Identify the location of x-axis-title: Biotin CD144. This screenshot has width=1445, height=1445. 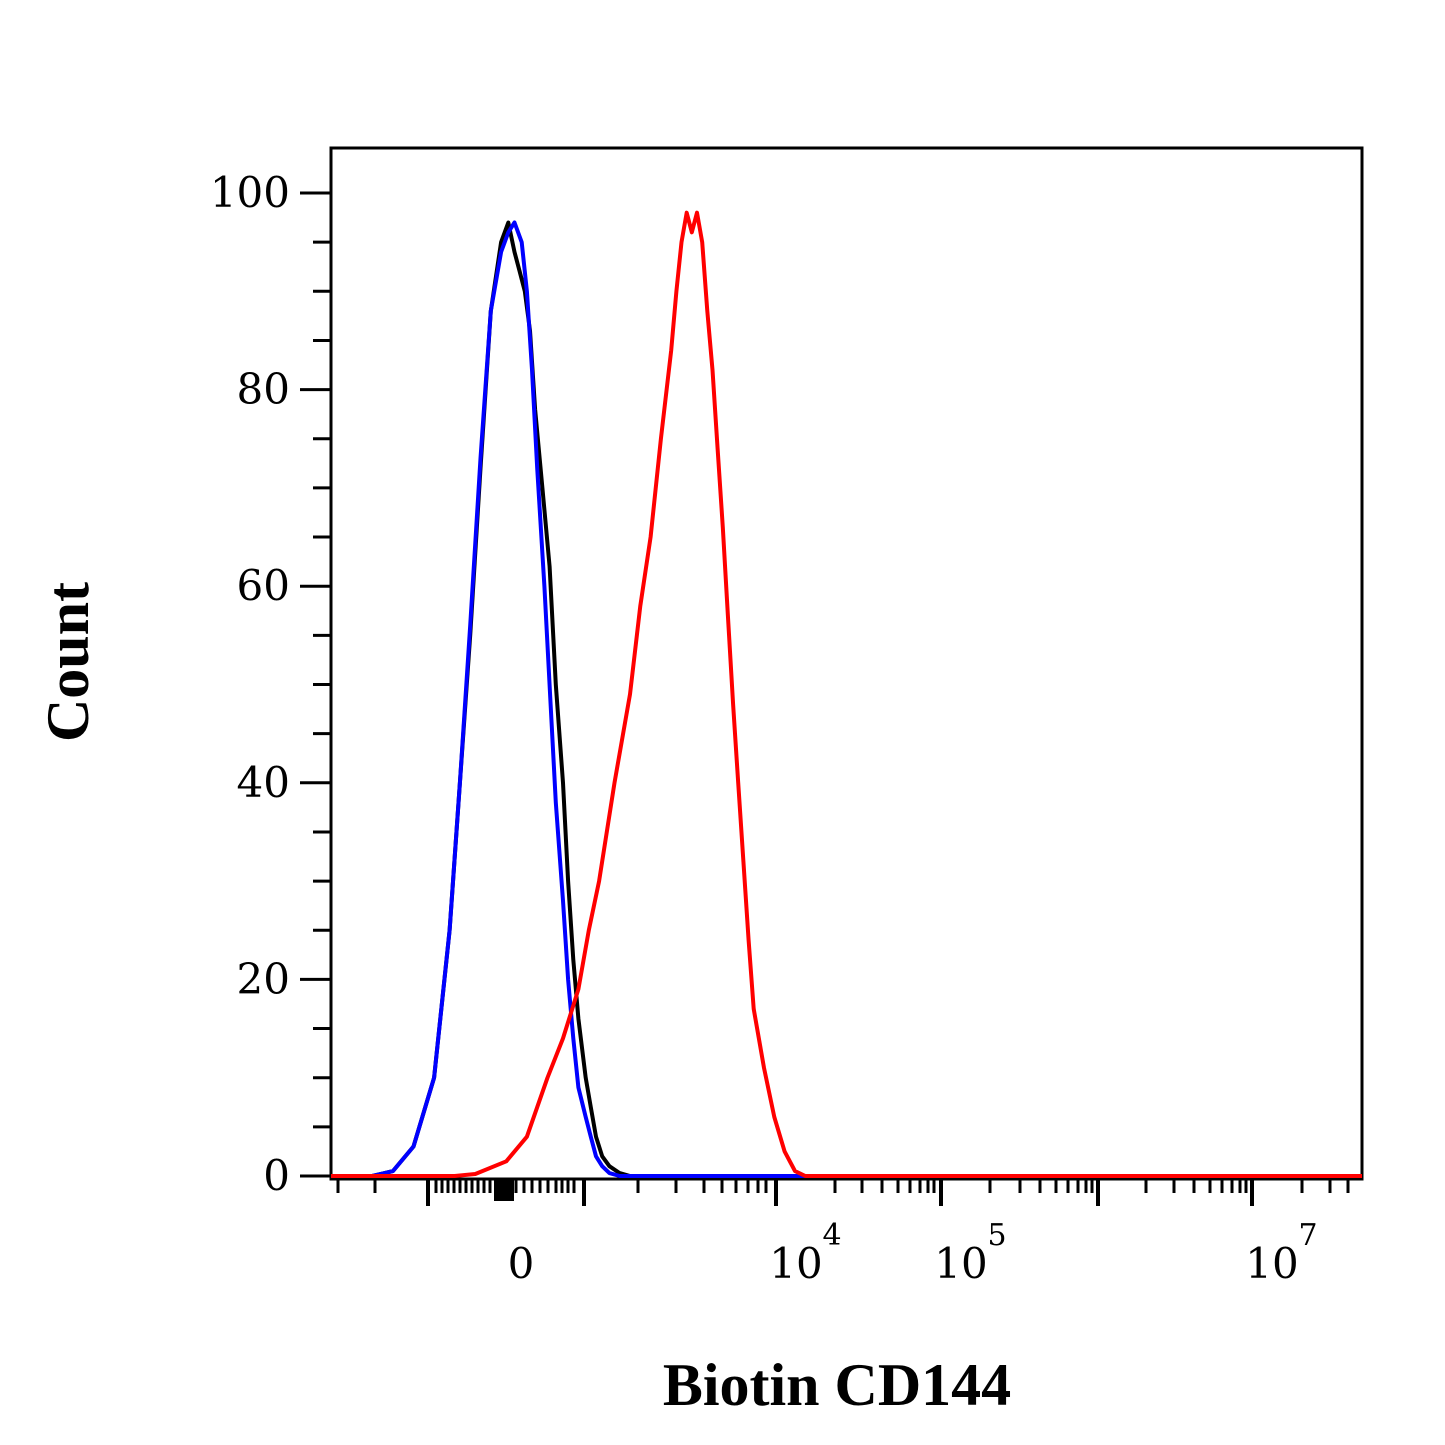
(837, 1385).